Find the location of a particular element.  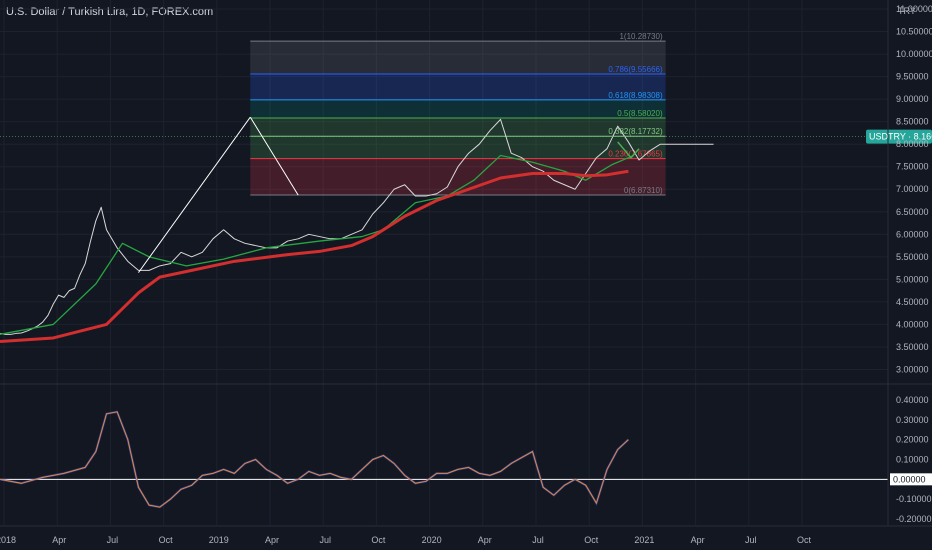

currency-label: TRY is located at coordinates (907, 11).